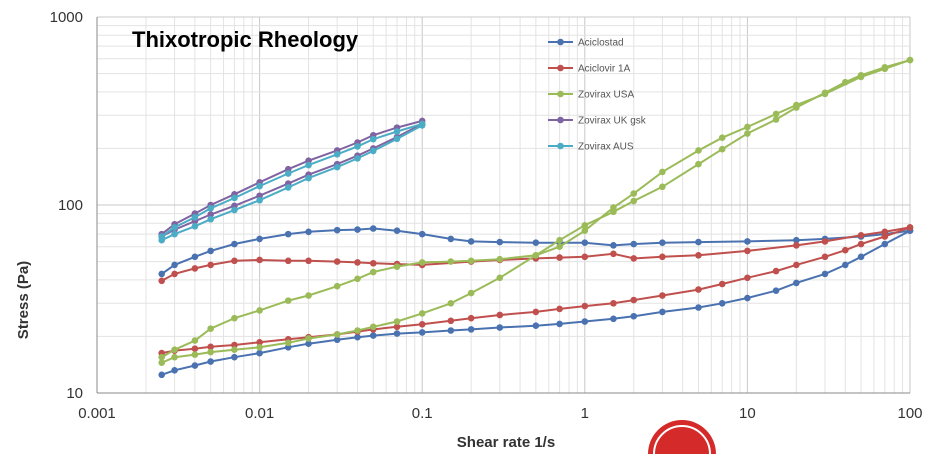 This screenshot has width=926, height=454. What do you see at coordinates (612, 121) in the screenshot?
I see `legend-label: Zovirax UK gsk` at bounding box center [612, 121].